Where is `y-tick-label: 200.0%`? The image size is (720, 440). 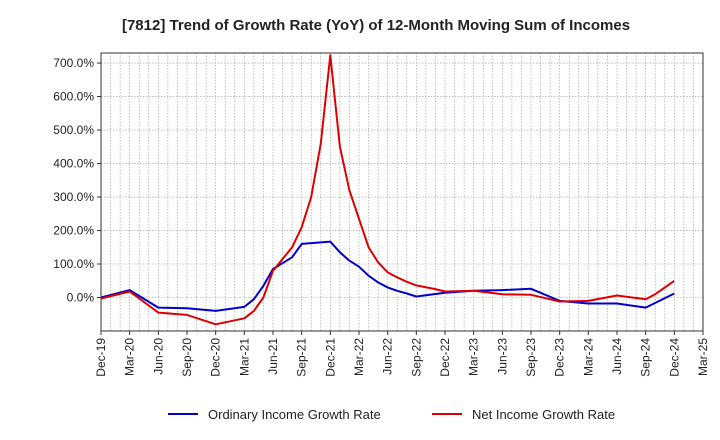 y-tick-label: 200.0% is located at coordinates (73, 231).